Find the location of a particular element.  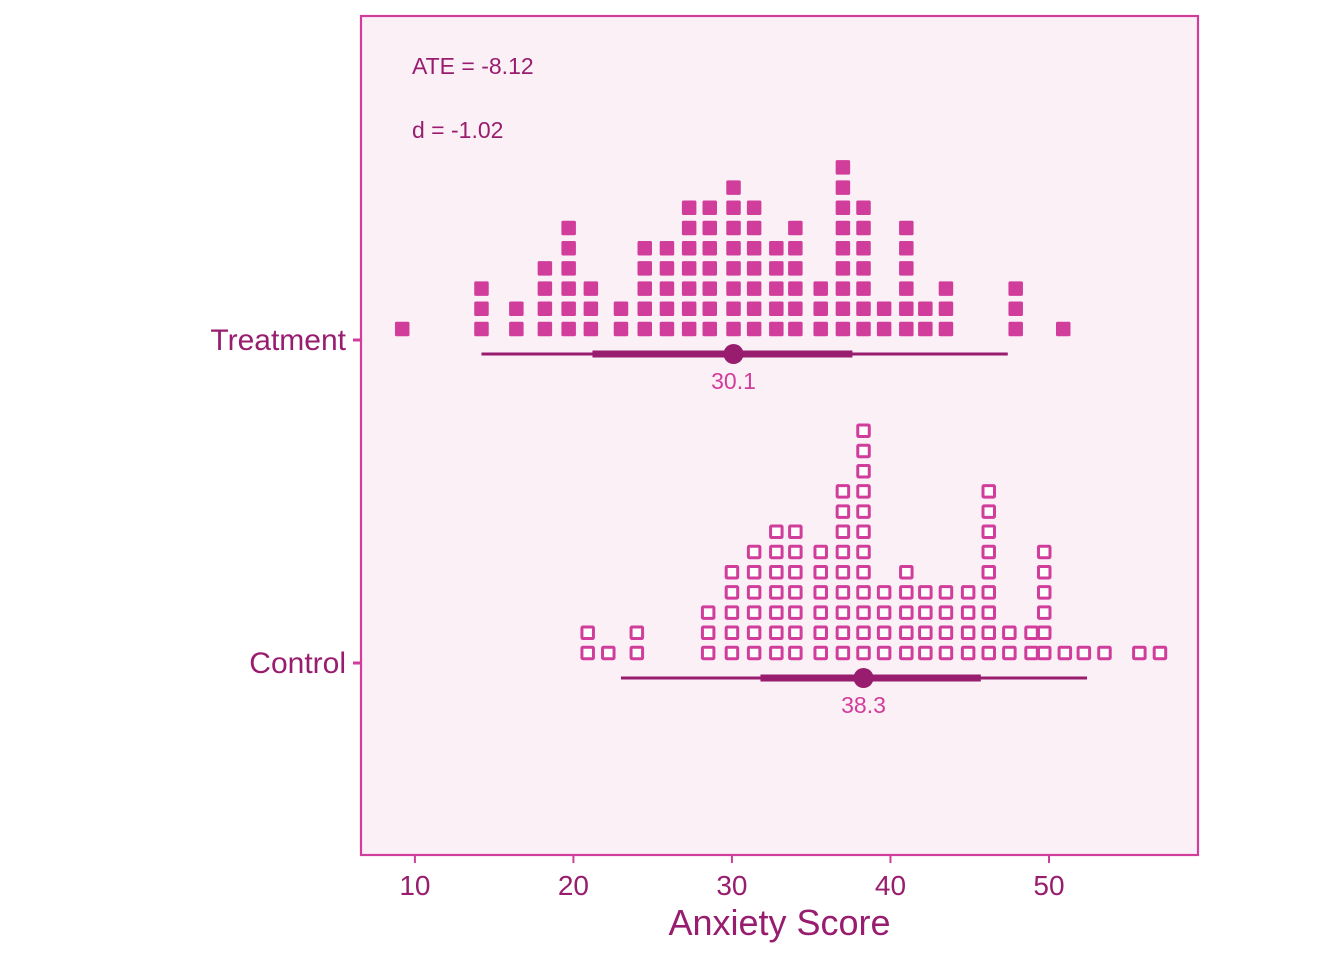

treatment-dots is located at coordinates (732, 248).